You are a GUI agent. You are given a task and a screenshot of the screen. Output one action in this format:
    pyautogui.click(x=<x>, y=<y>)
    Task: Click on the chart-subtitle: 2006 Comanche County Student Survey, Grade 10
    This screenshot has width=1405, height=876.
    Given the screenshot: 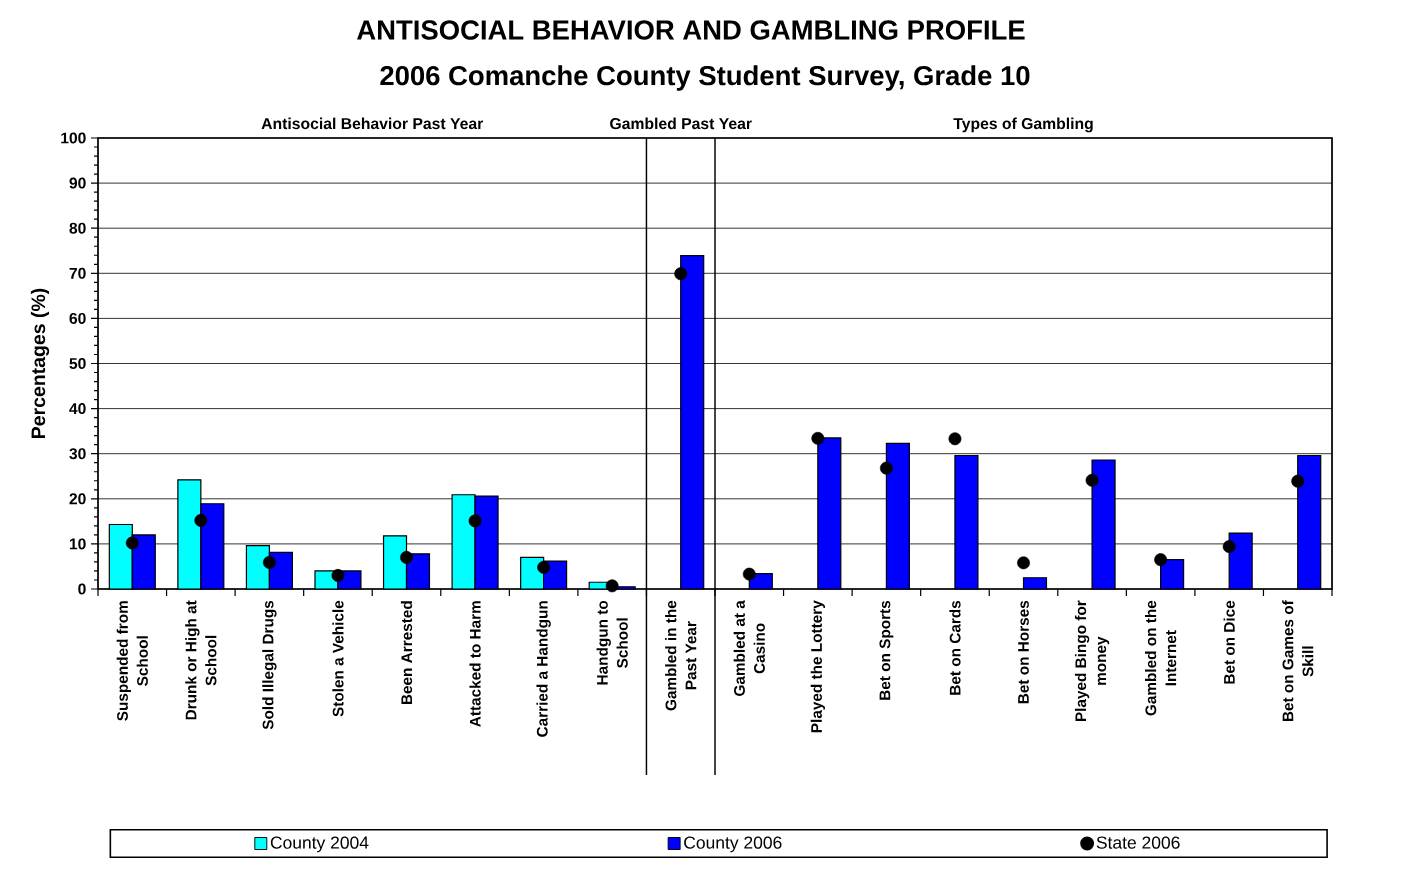 What is the action you would take?
    pyautogui.click(x=705, y=78)
    